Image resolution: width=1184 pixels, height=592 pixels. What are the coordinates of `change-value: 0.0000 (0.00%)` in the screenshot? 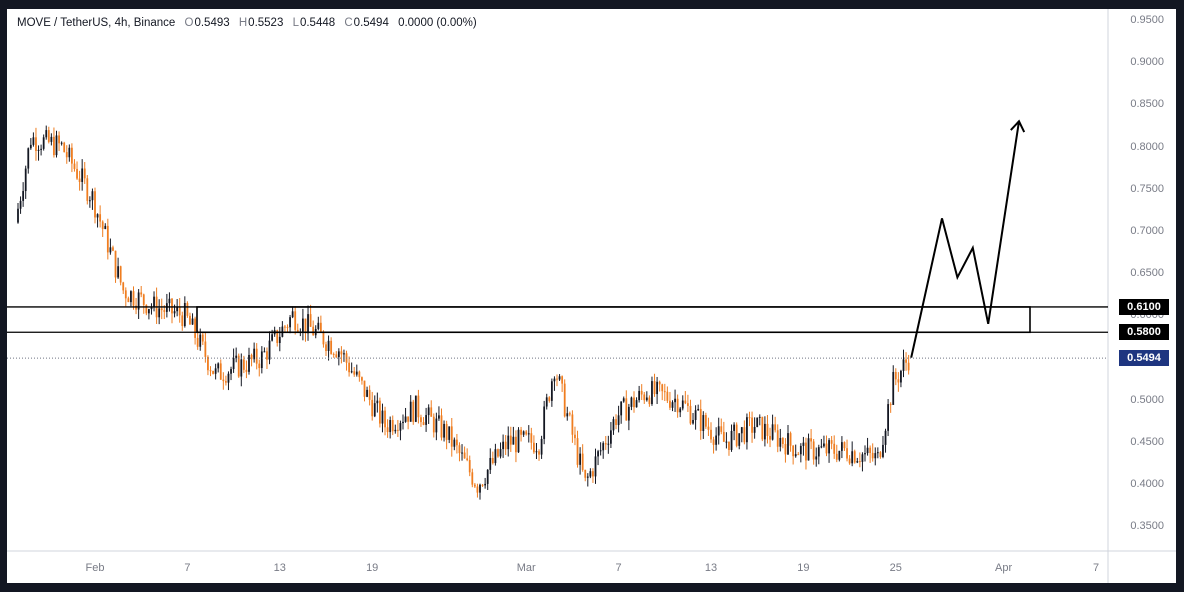 It's located at (437, 23).